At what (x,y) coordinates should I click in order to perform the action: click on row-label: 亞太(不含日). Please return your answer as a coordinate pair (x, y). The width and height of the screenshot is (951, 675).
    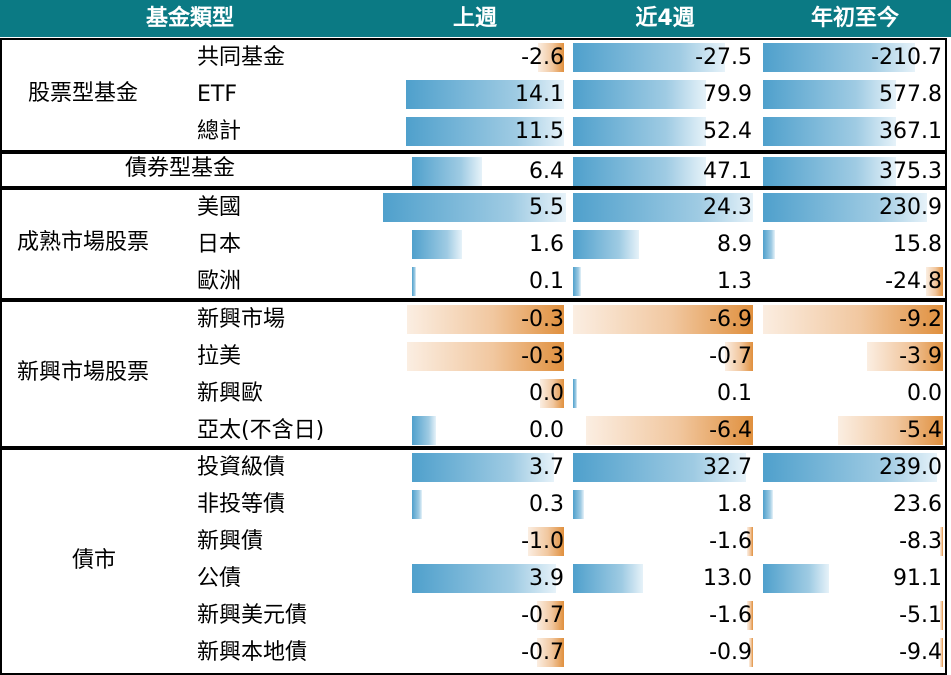
    Looking at the image, I should click on (261, 430).